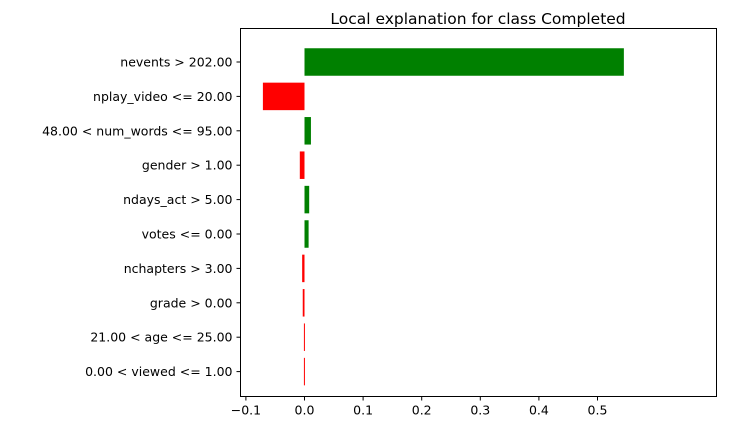  Describe the element at coordinates (477, 19) in the screenshot. I see `chart-title: Local explanation for class Completed` at that location.